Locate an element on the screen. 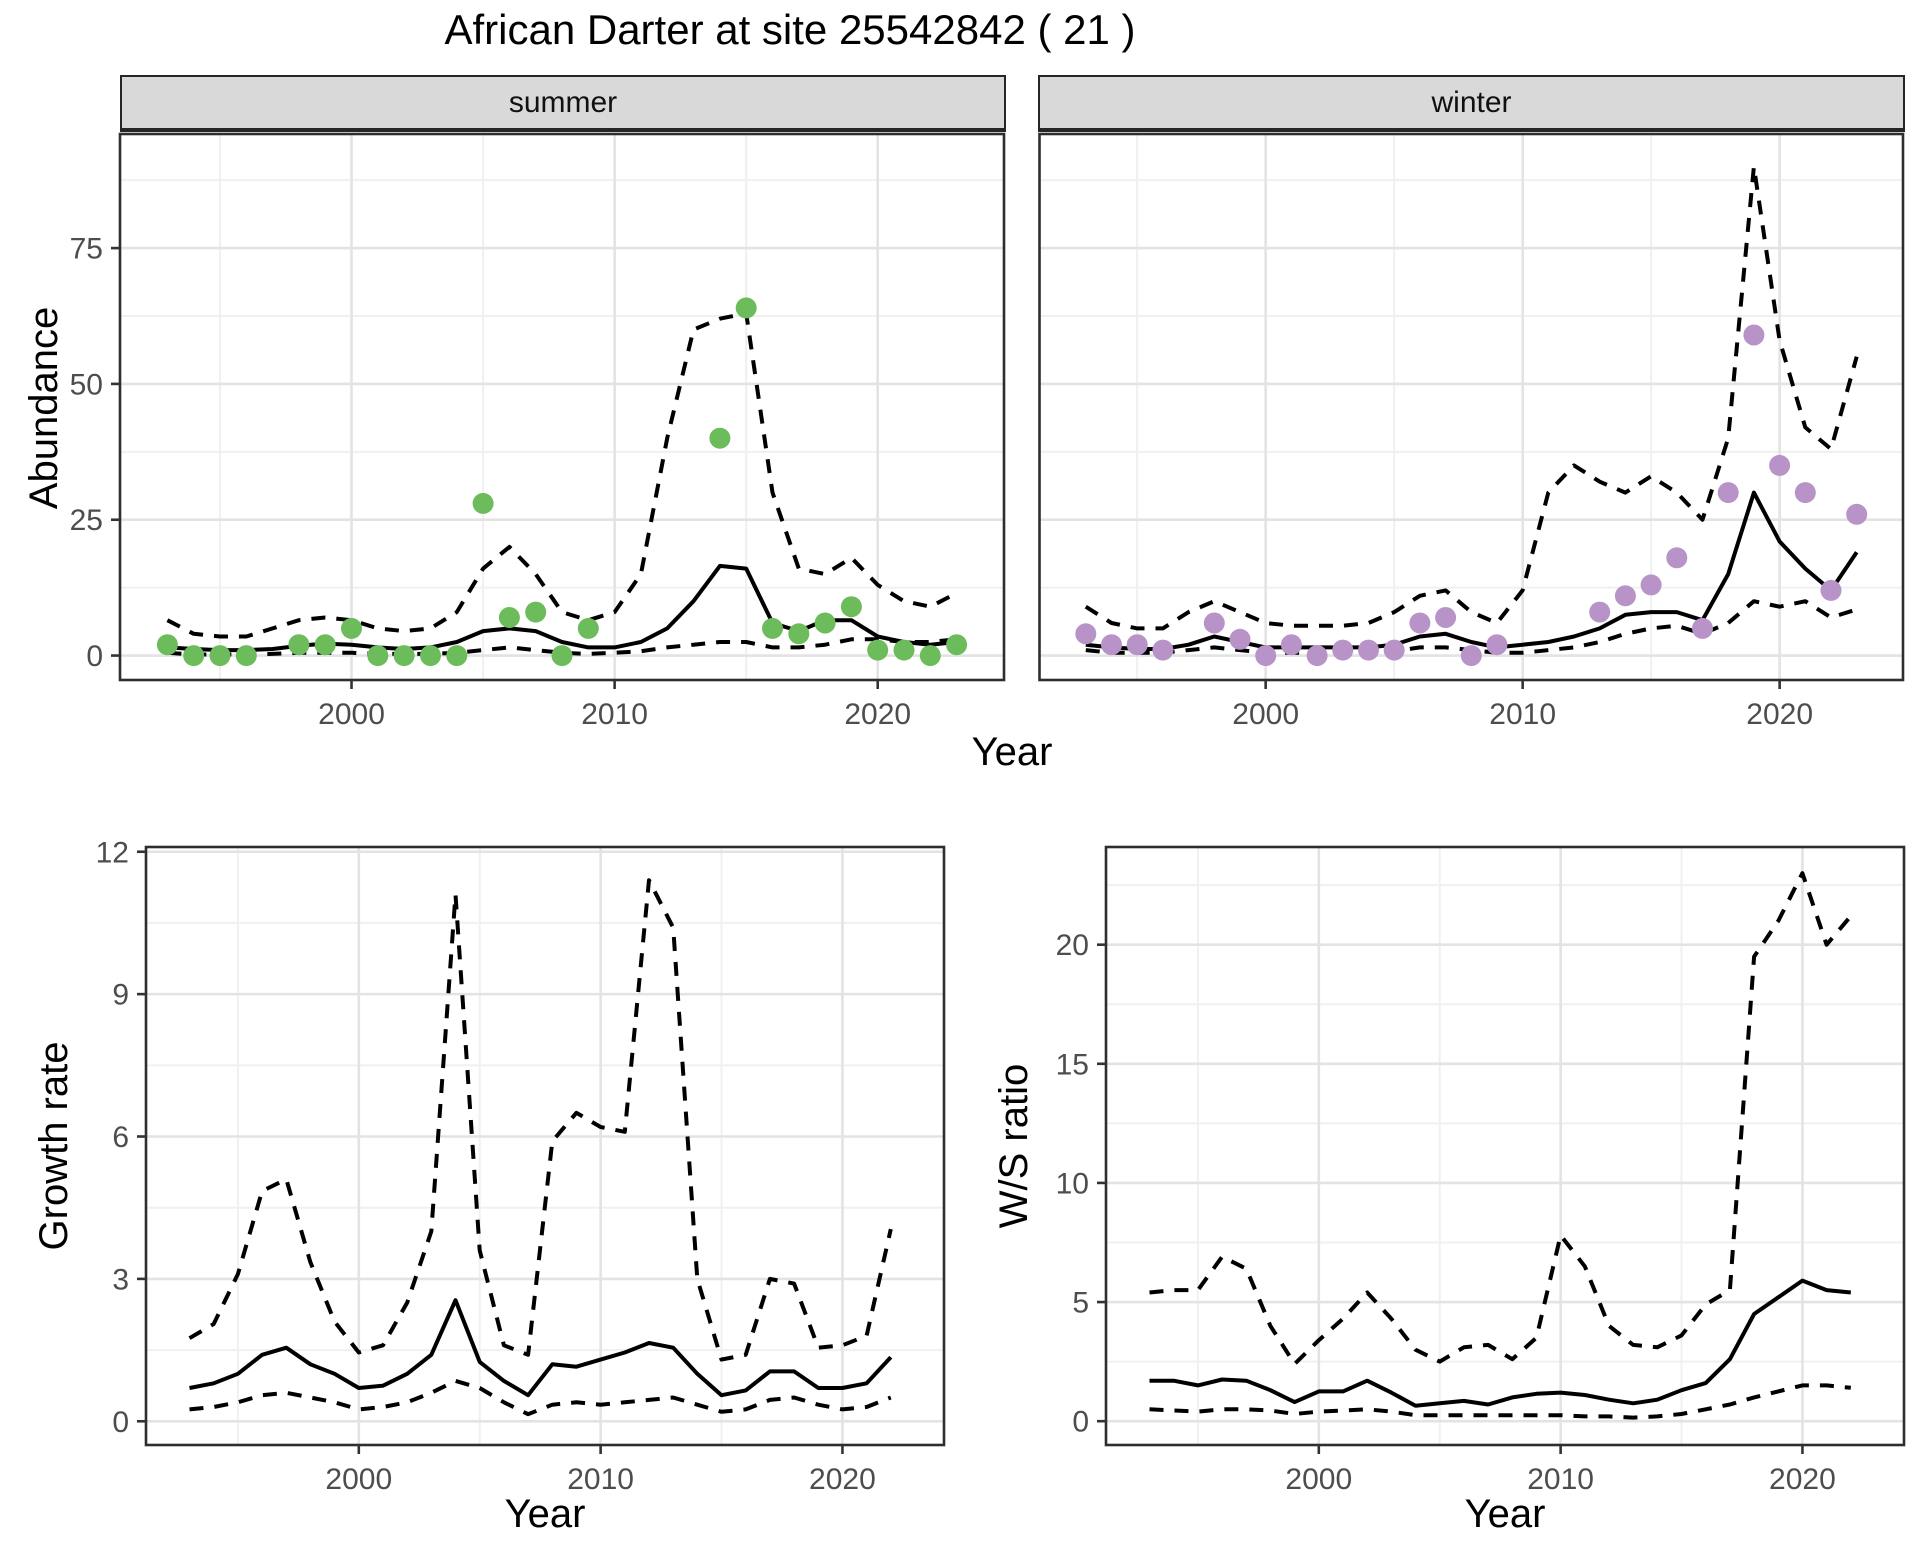 The image size is (1920, 1560). x-axis-label-growth-rate: Year is located at coordinates (545, 1514).